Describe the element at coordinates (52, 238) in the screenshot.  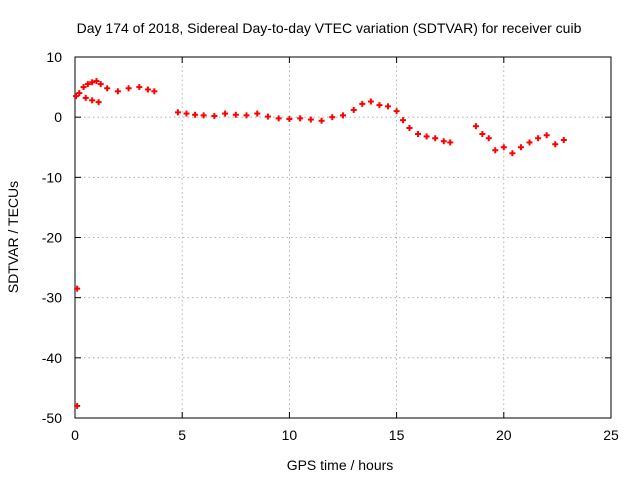
I see `y-tick-label: -20` at that location.